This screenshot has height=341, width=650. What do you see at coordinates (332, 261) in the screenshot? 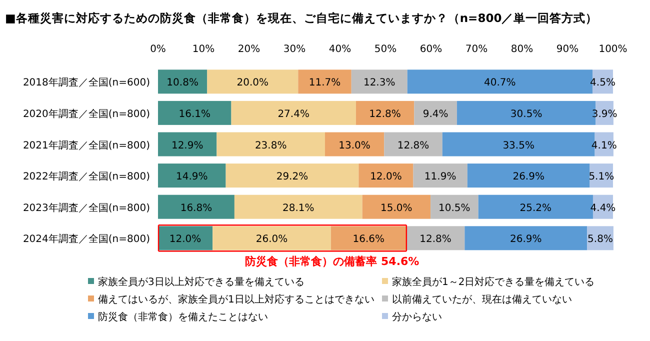
I see `annotation: 防災食（非常食）の備蓄率 54.6%` at bounding box center [332, 261].